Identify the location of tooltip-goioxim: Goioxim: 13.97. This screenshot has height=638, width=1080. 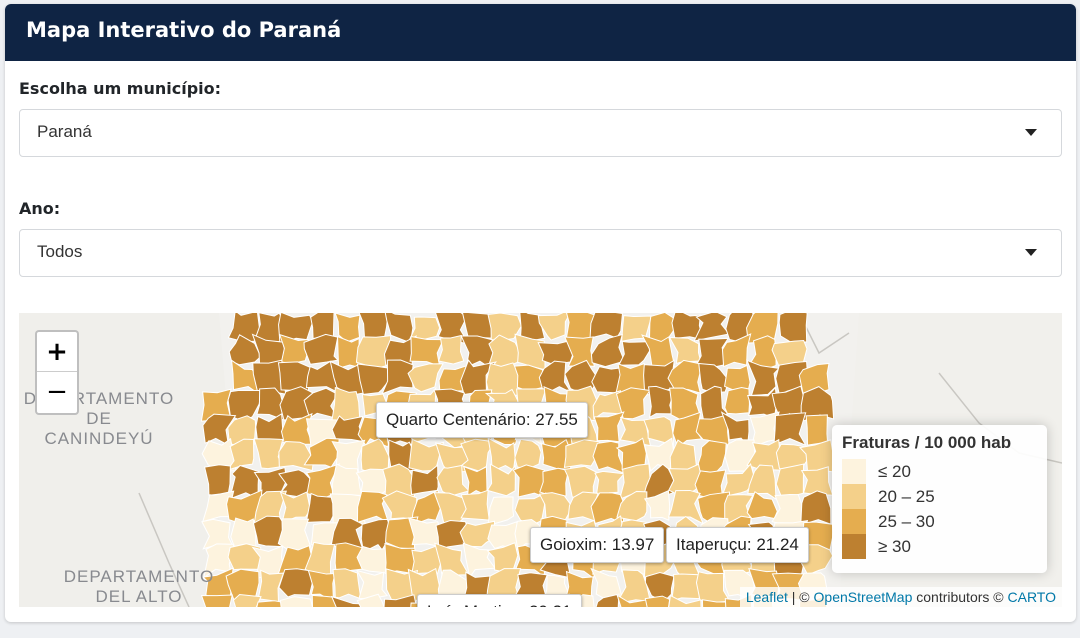
(597, 545).